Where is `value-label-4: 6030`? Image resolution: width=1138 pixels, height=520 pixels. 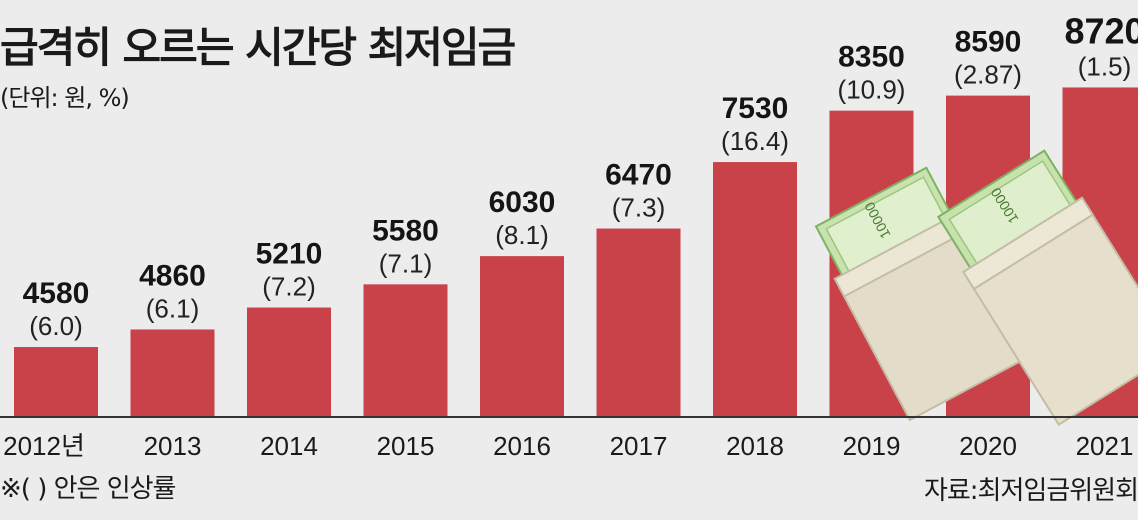
value-label-4: 6030 is located at coordinates (522, 202).